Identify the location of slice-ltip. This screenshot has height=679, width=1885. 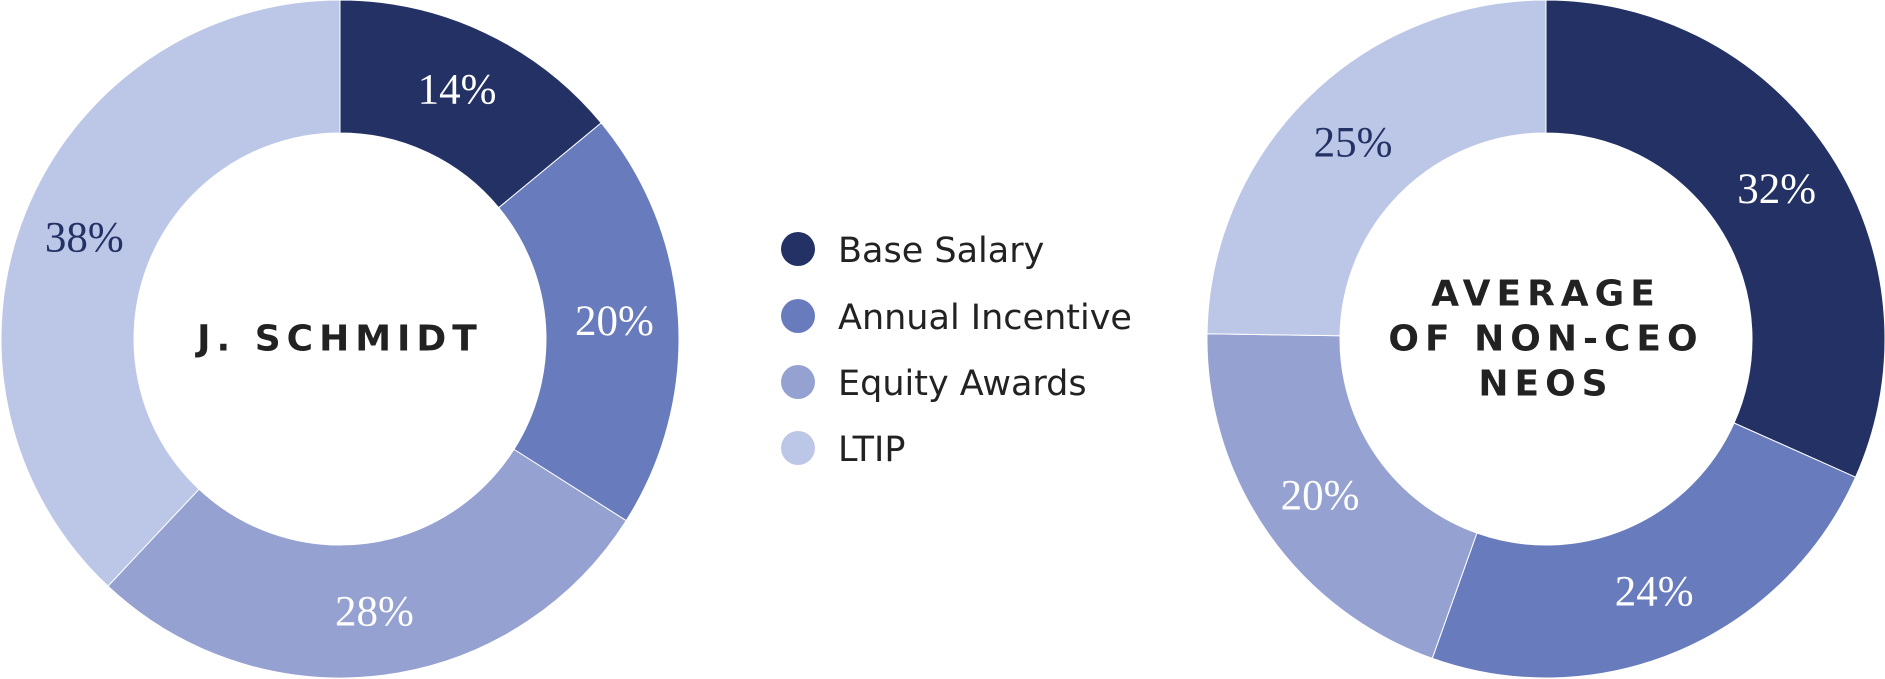
(1376, 168).